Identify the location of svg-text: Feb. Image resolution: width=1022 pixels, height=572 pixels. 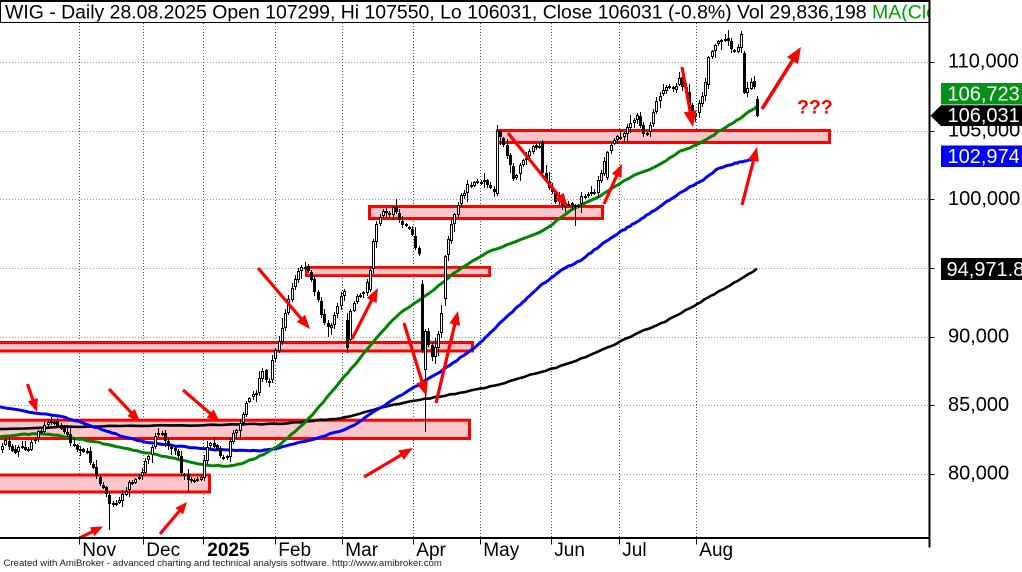
(294, 550).